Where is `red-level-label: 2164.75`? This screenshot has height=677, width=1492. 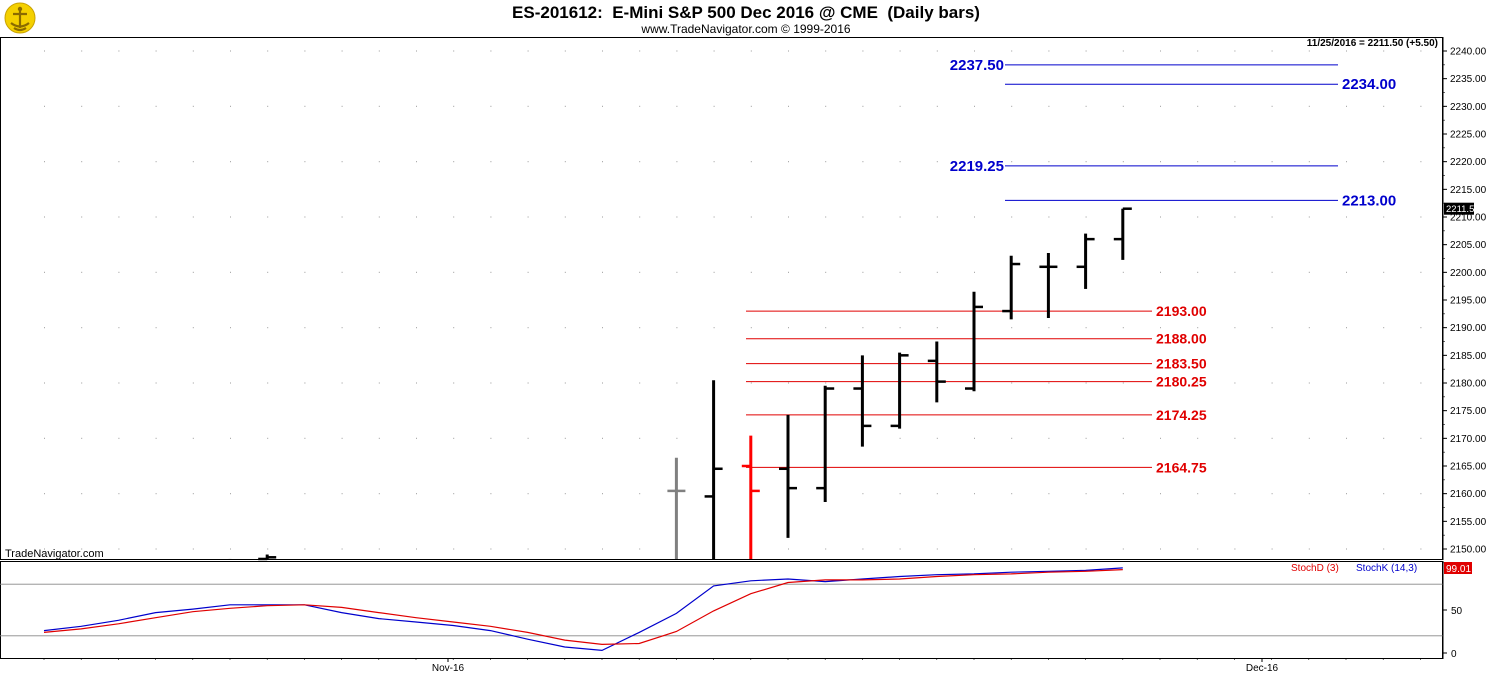 red-level-label: 2164.75 is located at coordinates (1181, 467).